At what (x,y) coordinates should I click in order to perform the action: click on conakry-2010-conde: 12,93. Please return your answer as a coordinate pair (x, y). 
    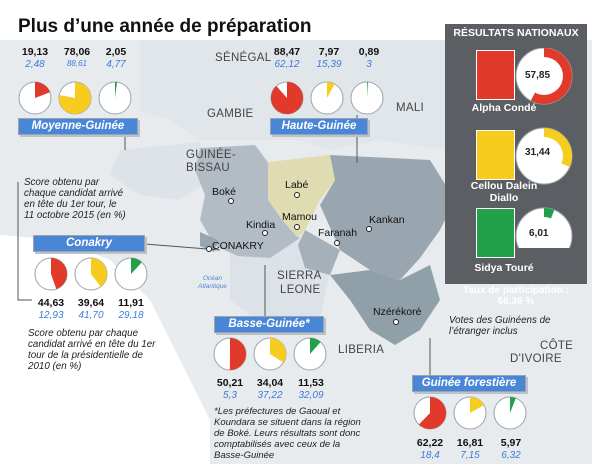
    Looking at the image, I should click on (51, 315).